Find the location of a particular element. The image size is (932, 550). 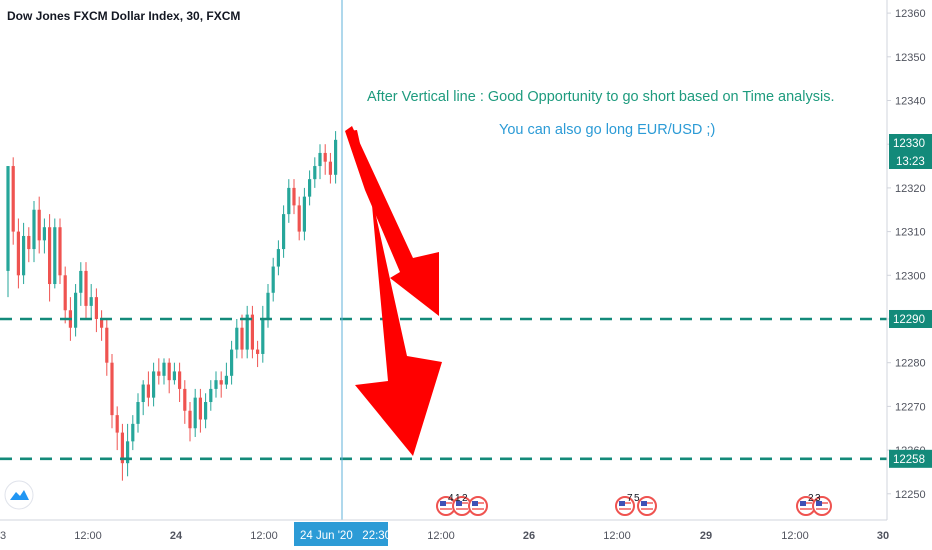

event-count-label: 7 is located at coordinates (630, 498).